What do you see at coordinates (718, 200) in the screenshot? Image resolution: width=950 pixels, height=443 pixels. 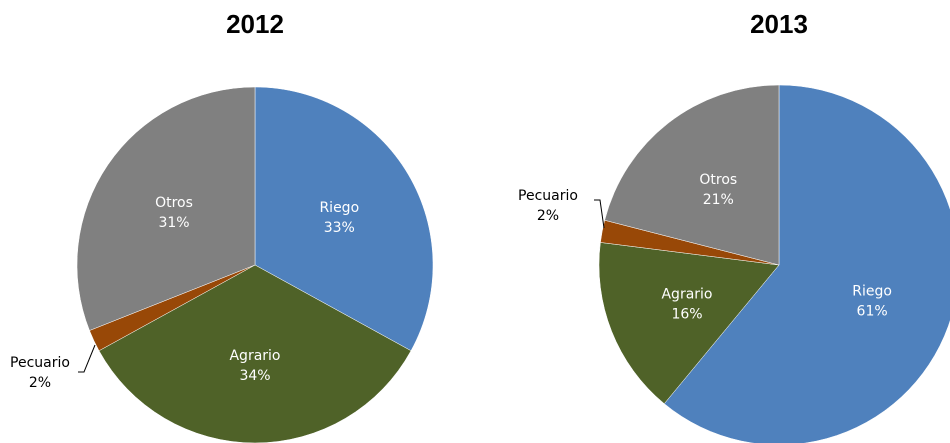 I see `slice-value-otros: 21%` at bounding box center [718, 200].